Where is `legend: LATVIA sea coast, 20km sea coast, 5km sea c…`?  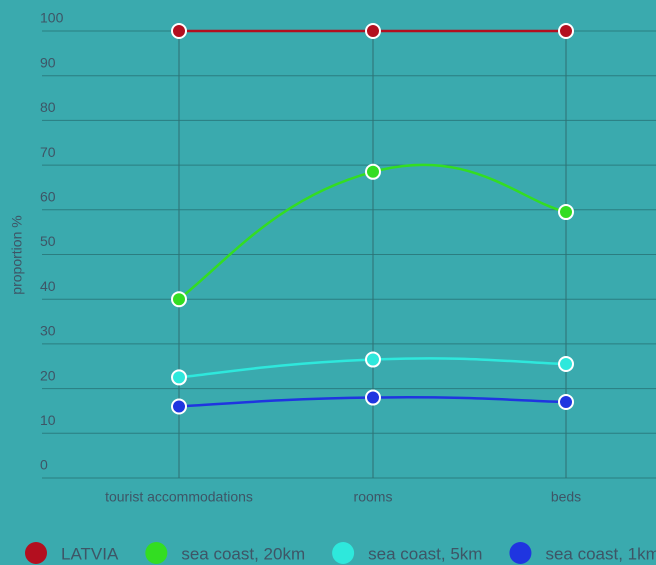
legend: LATVIA sea coast, 20km sea coast, 5km sea c… is located at coordinates (340, 553).